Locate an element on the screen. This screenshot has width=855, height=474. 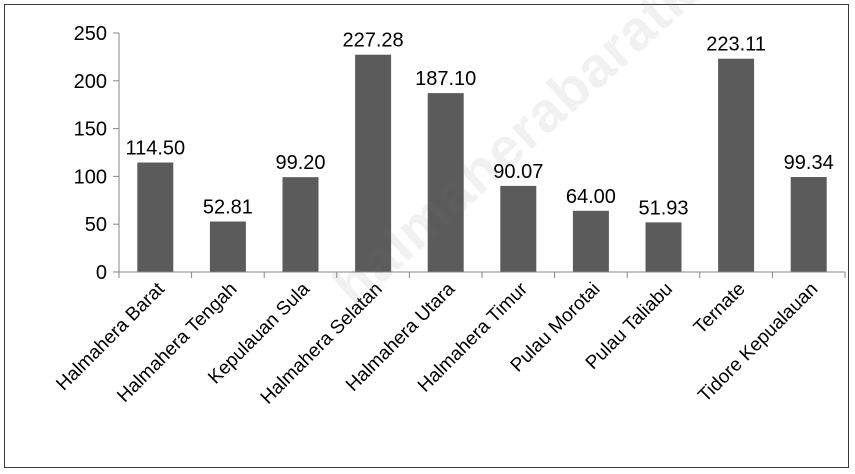
data-label: 114.50 is located at coordinates (155, 149).